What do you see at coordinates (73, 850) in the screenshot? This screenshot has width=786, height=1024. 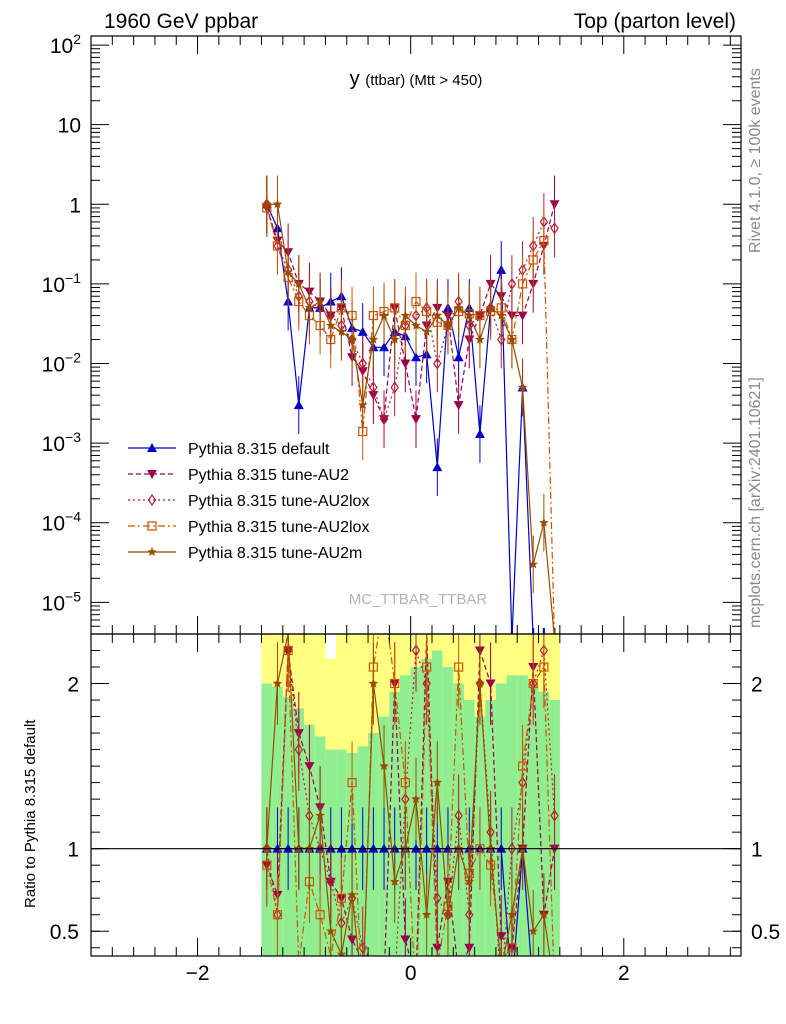 I see `ratio-y-tick-label: 1` at bounding box center [73, 850].